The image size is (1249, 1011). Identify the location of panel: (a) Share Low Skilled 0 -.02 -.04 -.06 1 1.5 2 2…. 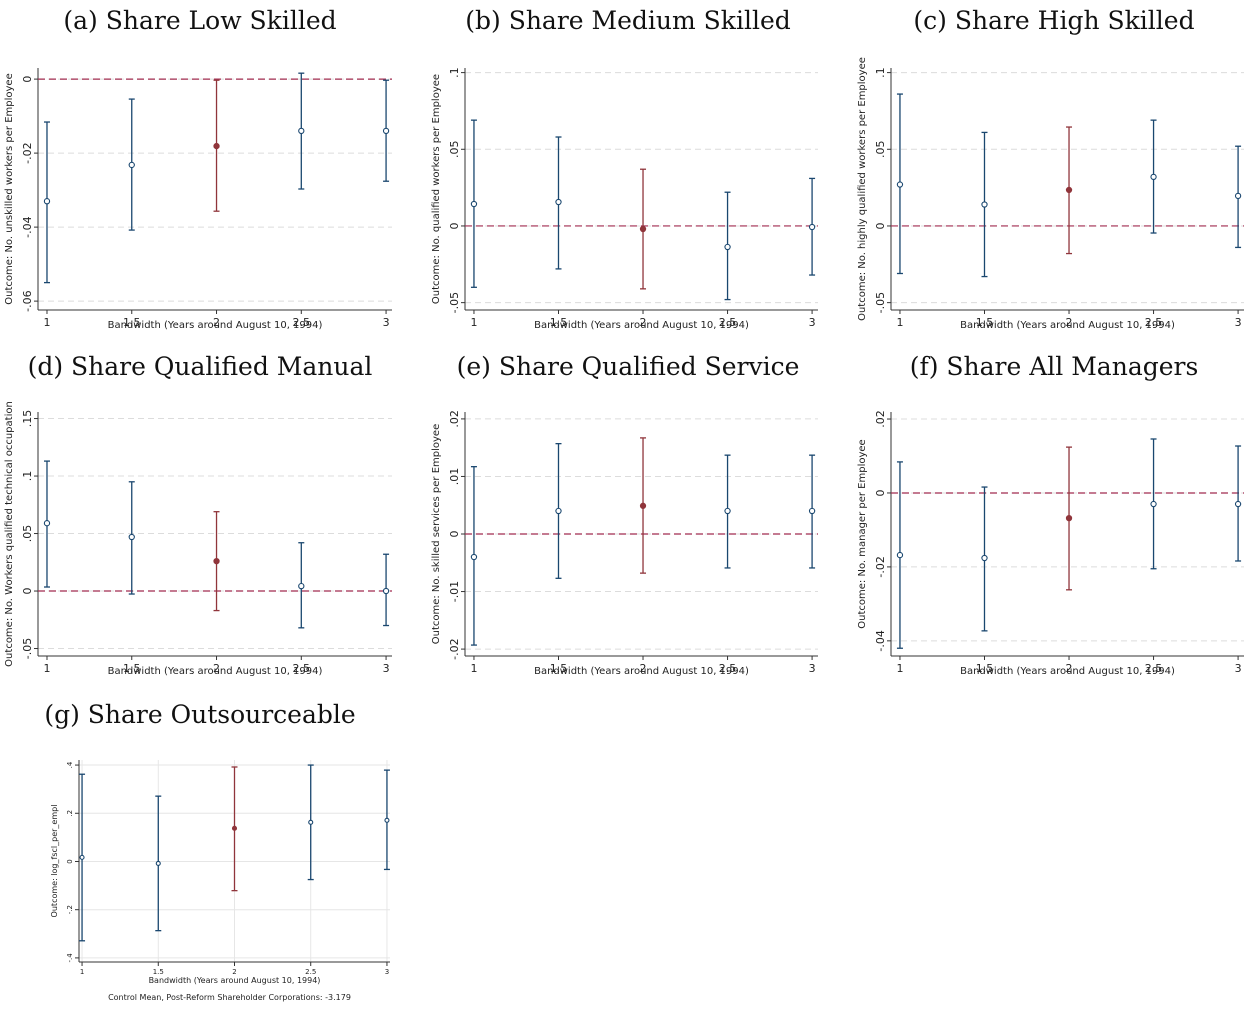
(198, 168).